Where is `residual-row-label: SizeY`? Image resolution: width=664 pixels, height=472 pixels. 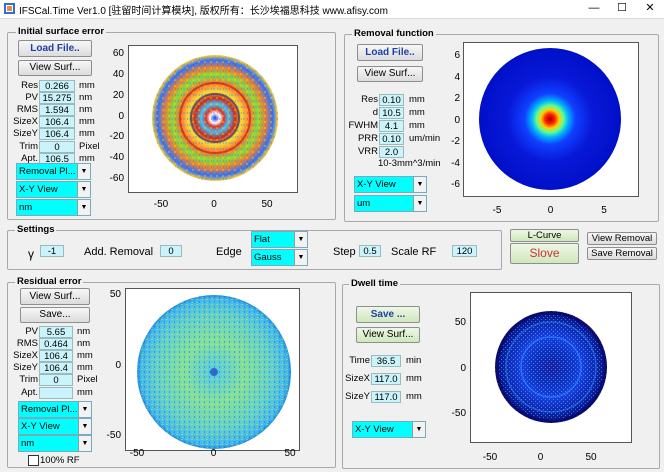
residual-row-label: SizeY is located at coordinates (25, 368).